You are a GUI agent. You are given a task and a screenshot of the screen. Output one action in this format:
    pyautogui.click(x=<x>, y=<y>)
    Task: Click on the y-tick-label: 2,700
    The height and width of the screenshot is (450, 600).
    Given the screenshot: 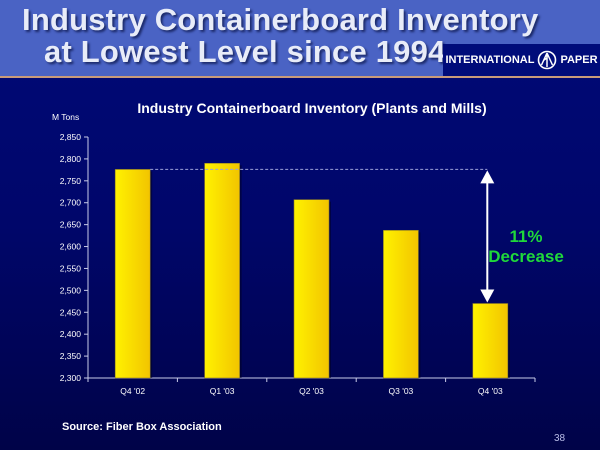 What is the action you would take?
    pyautogui.click(x=71, y=203)
    